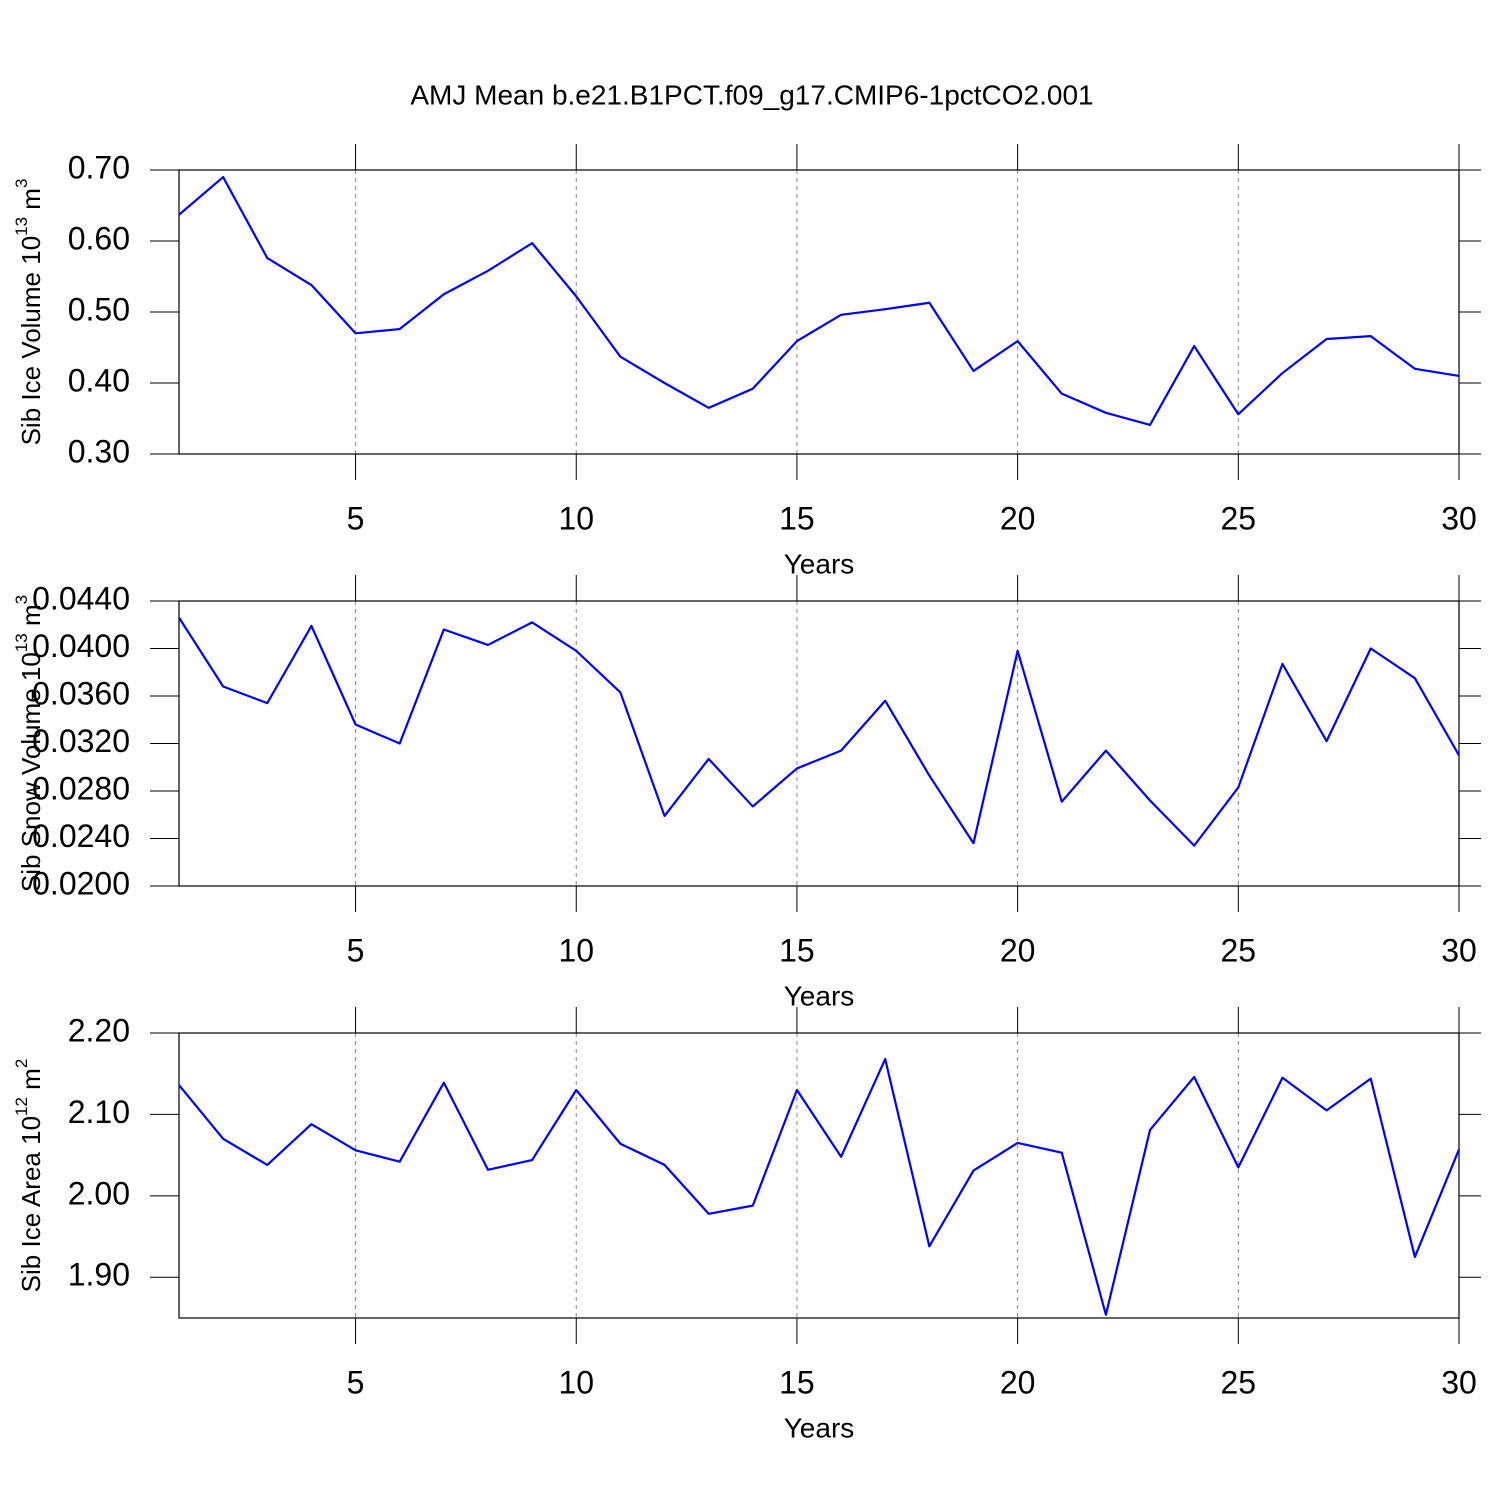 The width and height of the screenshot is (1500, 1500). Describe the element at coordinates (21, 1063) in the screenshot. I see `y-axis-label-superscript: 2` at that location.